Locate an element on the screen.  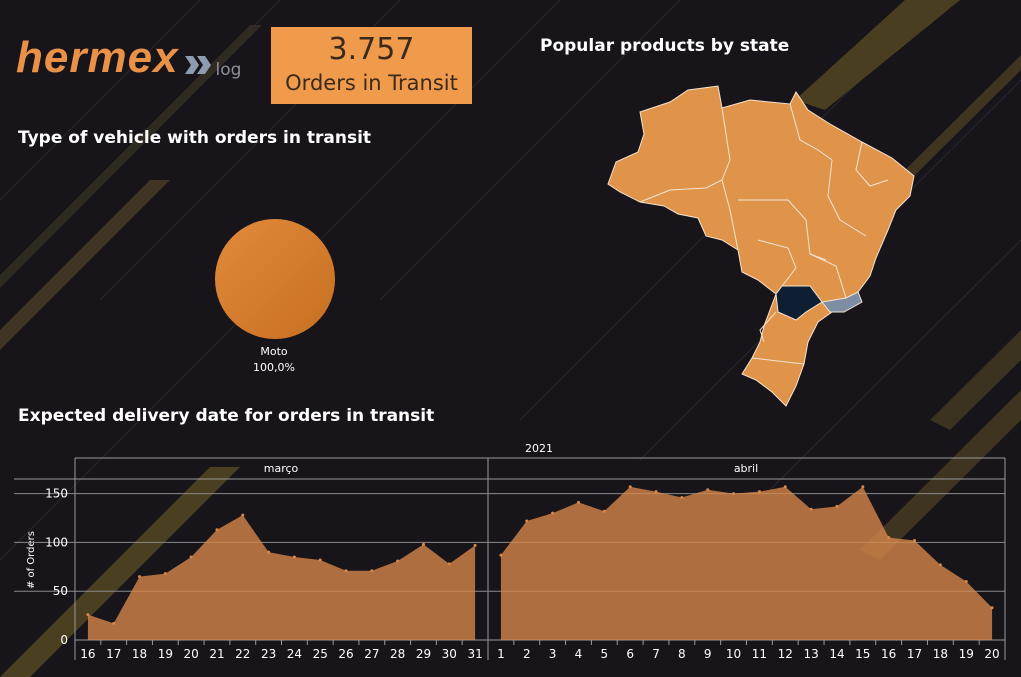
x-tick-label: 22 is located at coordinates (242, 654).